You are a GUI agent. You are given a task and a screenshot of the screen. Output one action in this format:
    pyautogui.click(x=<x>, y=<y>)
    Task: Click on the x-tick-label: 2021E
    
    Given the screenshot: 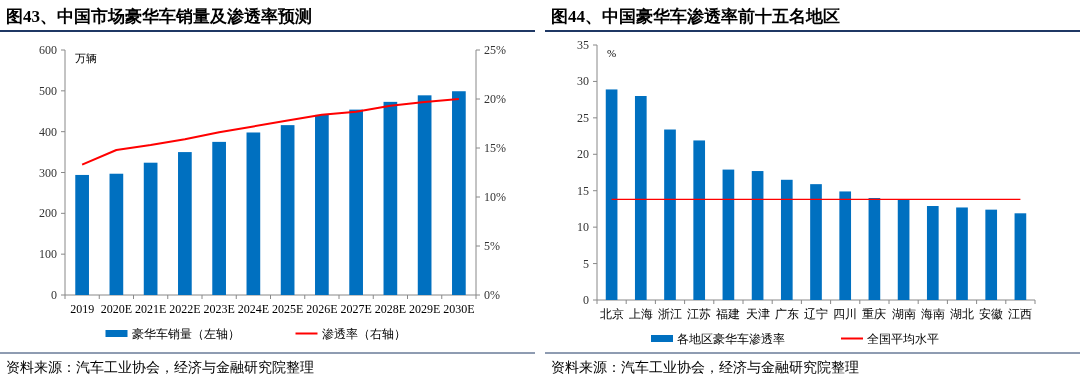 What is the action you would take?
    pyautogui.click(x=150, y=309)
    